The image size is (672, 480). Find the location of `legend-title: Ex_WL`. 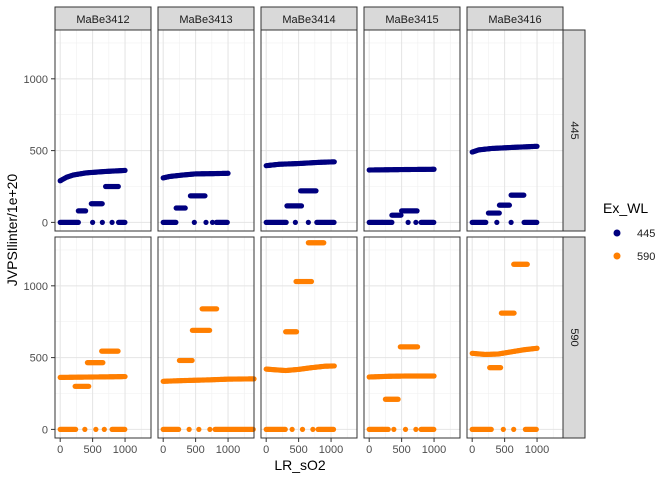

legend-title: Ex_WL is located at coordinates (625, 208).